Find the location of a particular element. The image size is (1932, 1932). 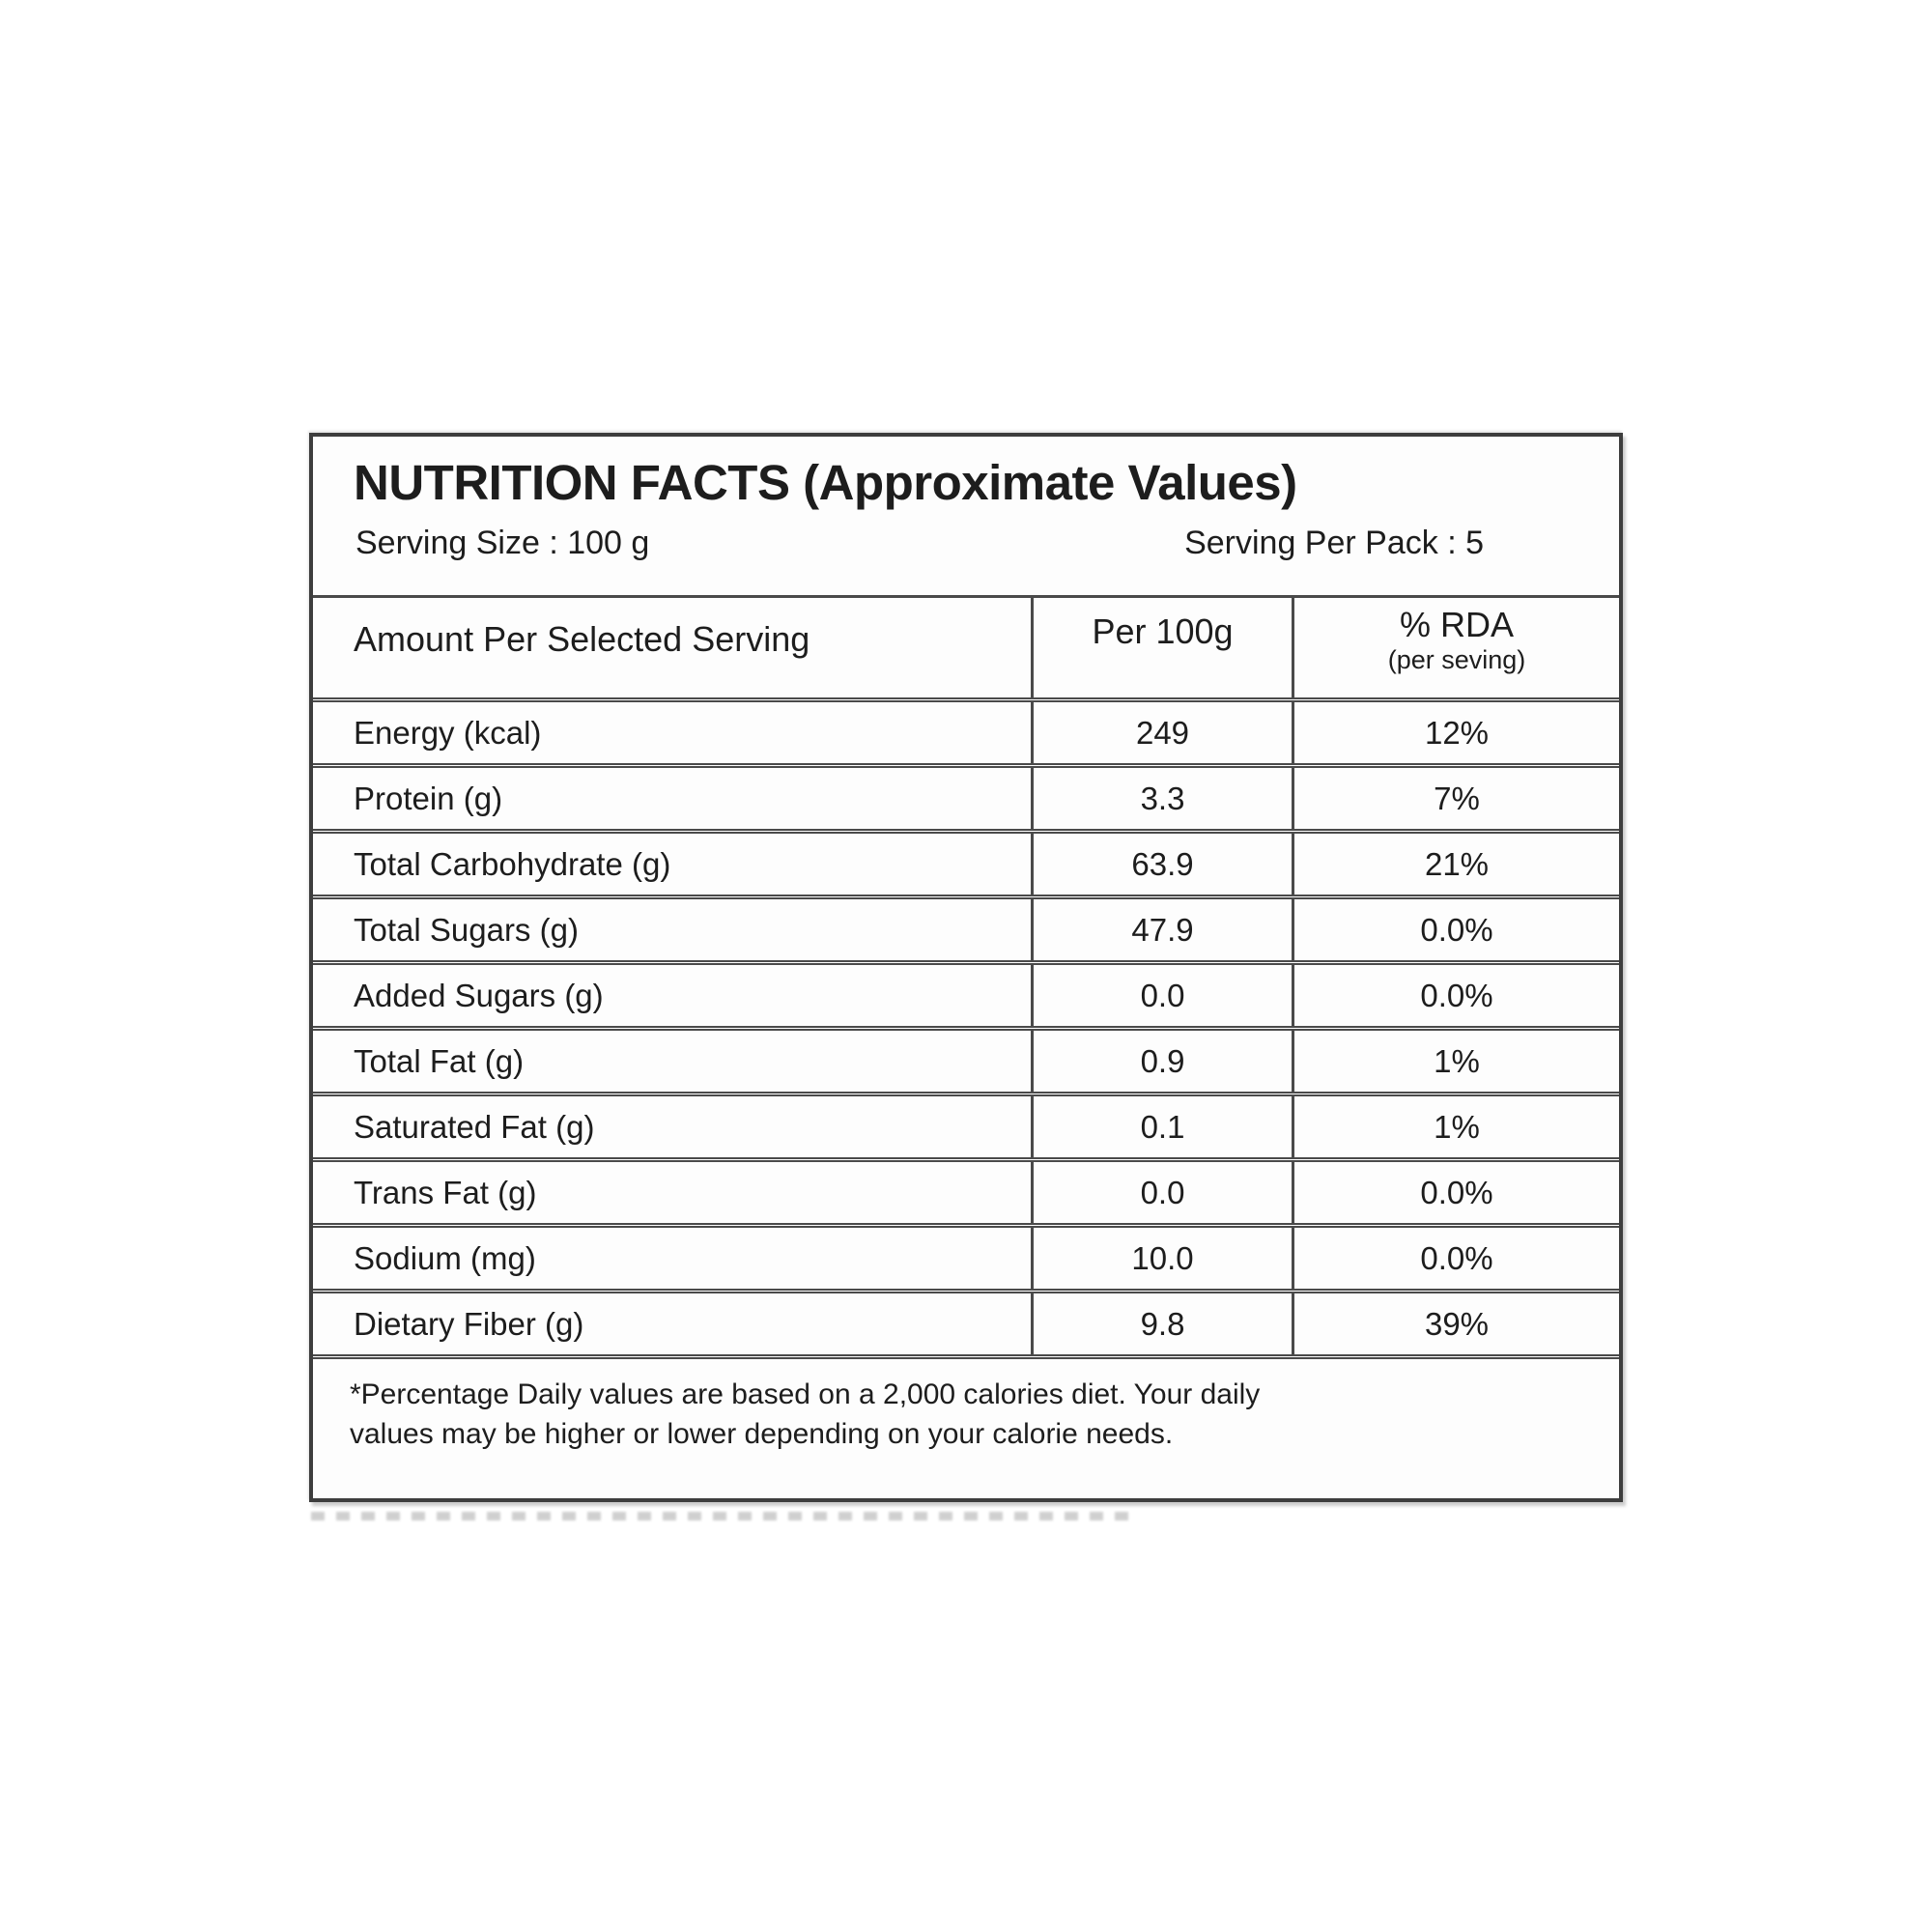

faded-print-artifact is located at coordinates (721, 1516).